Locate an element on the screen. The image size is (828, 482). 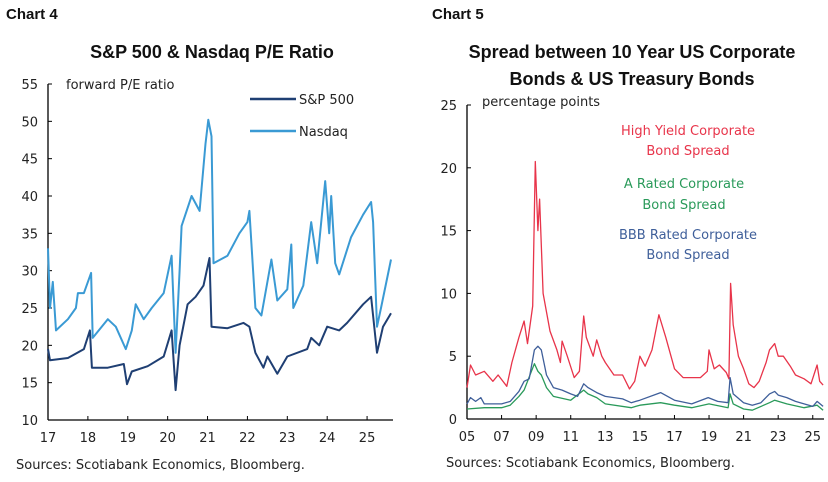
x-tick-label: 07 is located at coordinates (501, 437).